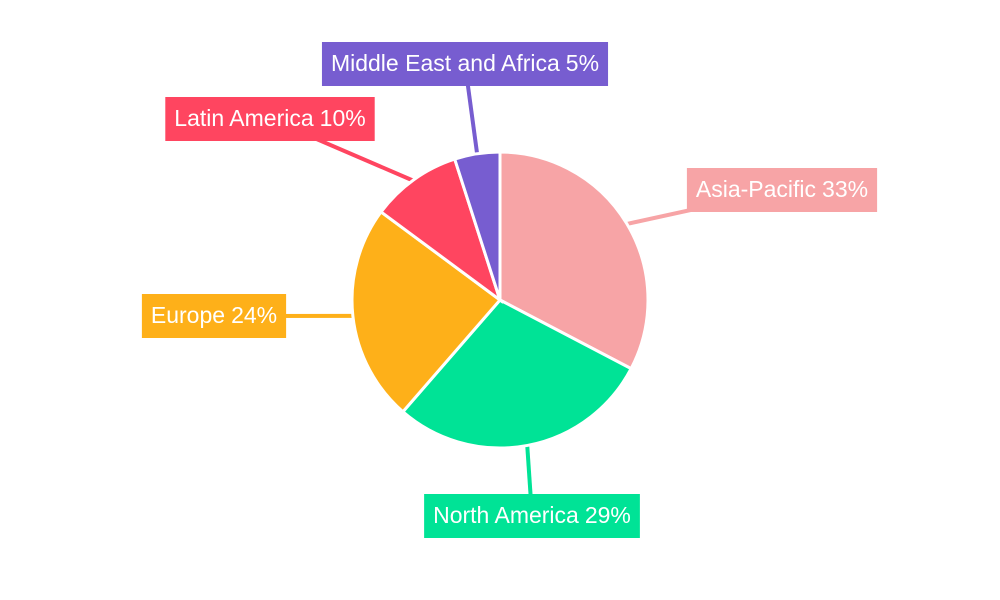  I want to click on data-label: Asia-Pacific 33%, so click(782, 189).